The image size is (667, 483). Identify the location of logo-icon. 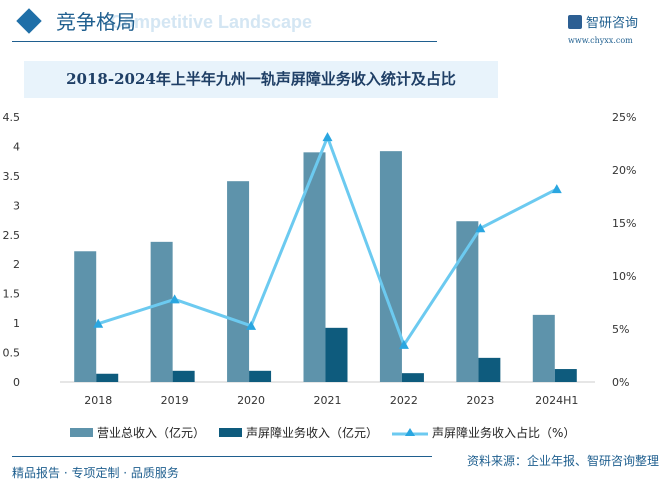
(575, 21).